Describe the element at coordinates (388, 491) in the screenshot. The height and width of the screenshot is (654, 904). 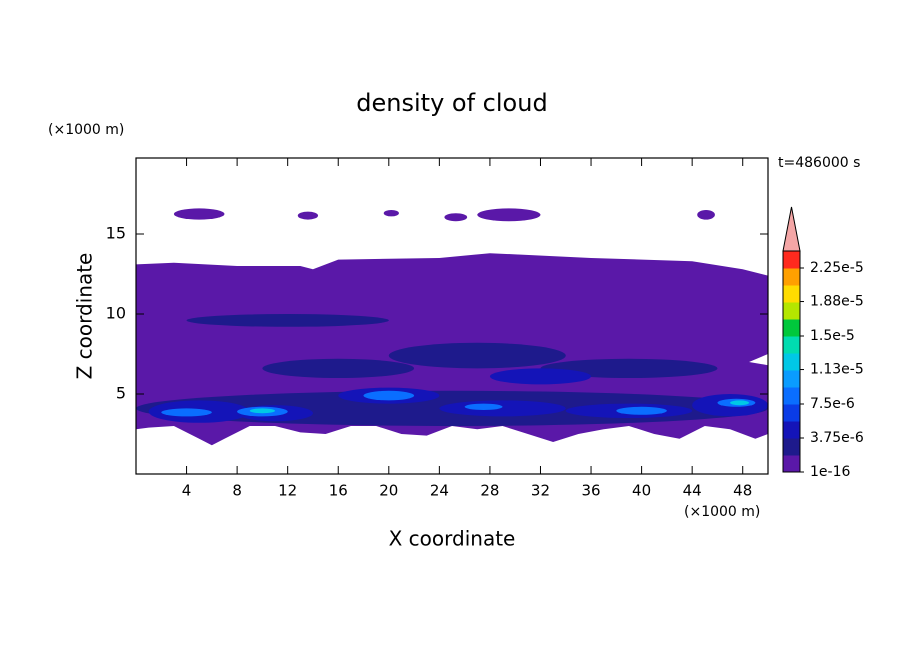
I see `x-tick-label: 20` at that location.